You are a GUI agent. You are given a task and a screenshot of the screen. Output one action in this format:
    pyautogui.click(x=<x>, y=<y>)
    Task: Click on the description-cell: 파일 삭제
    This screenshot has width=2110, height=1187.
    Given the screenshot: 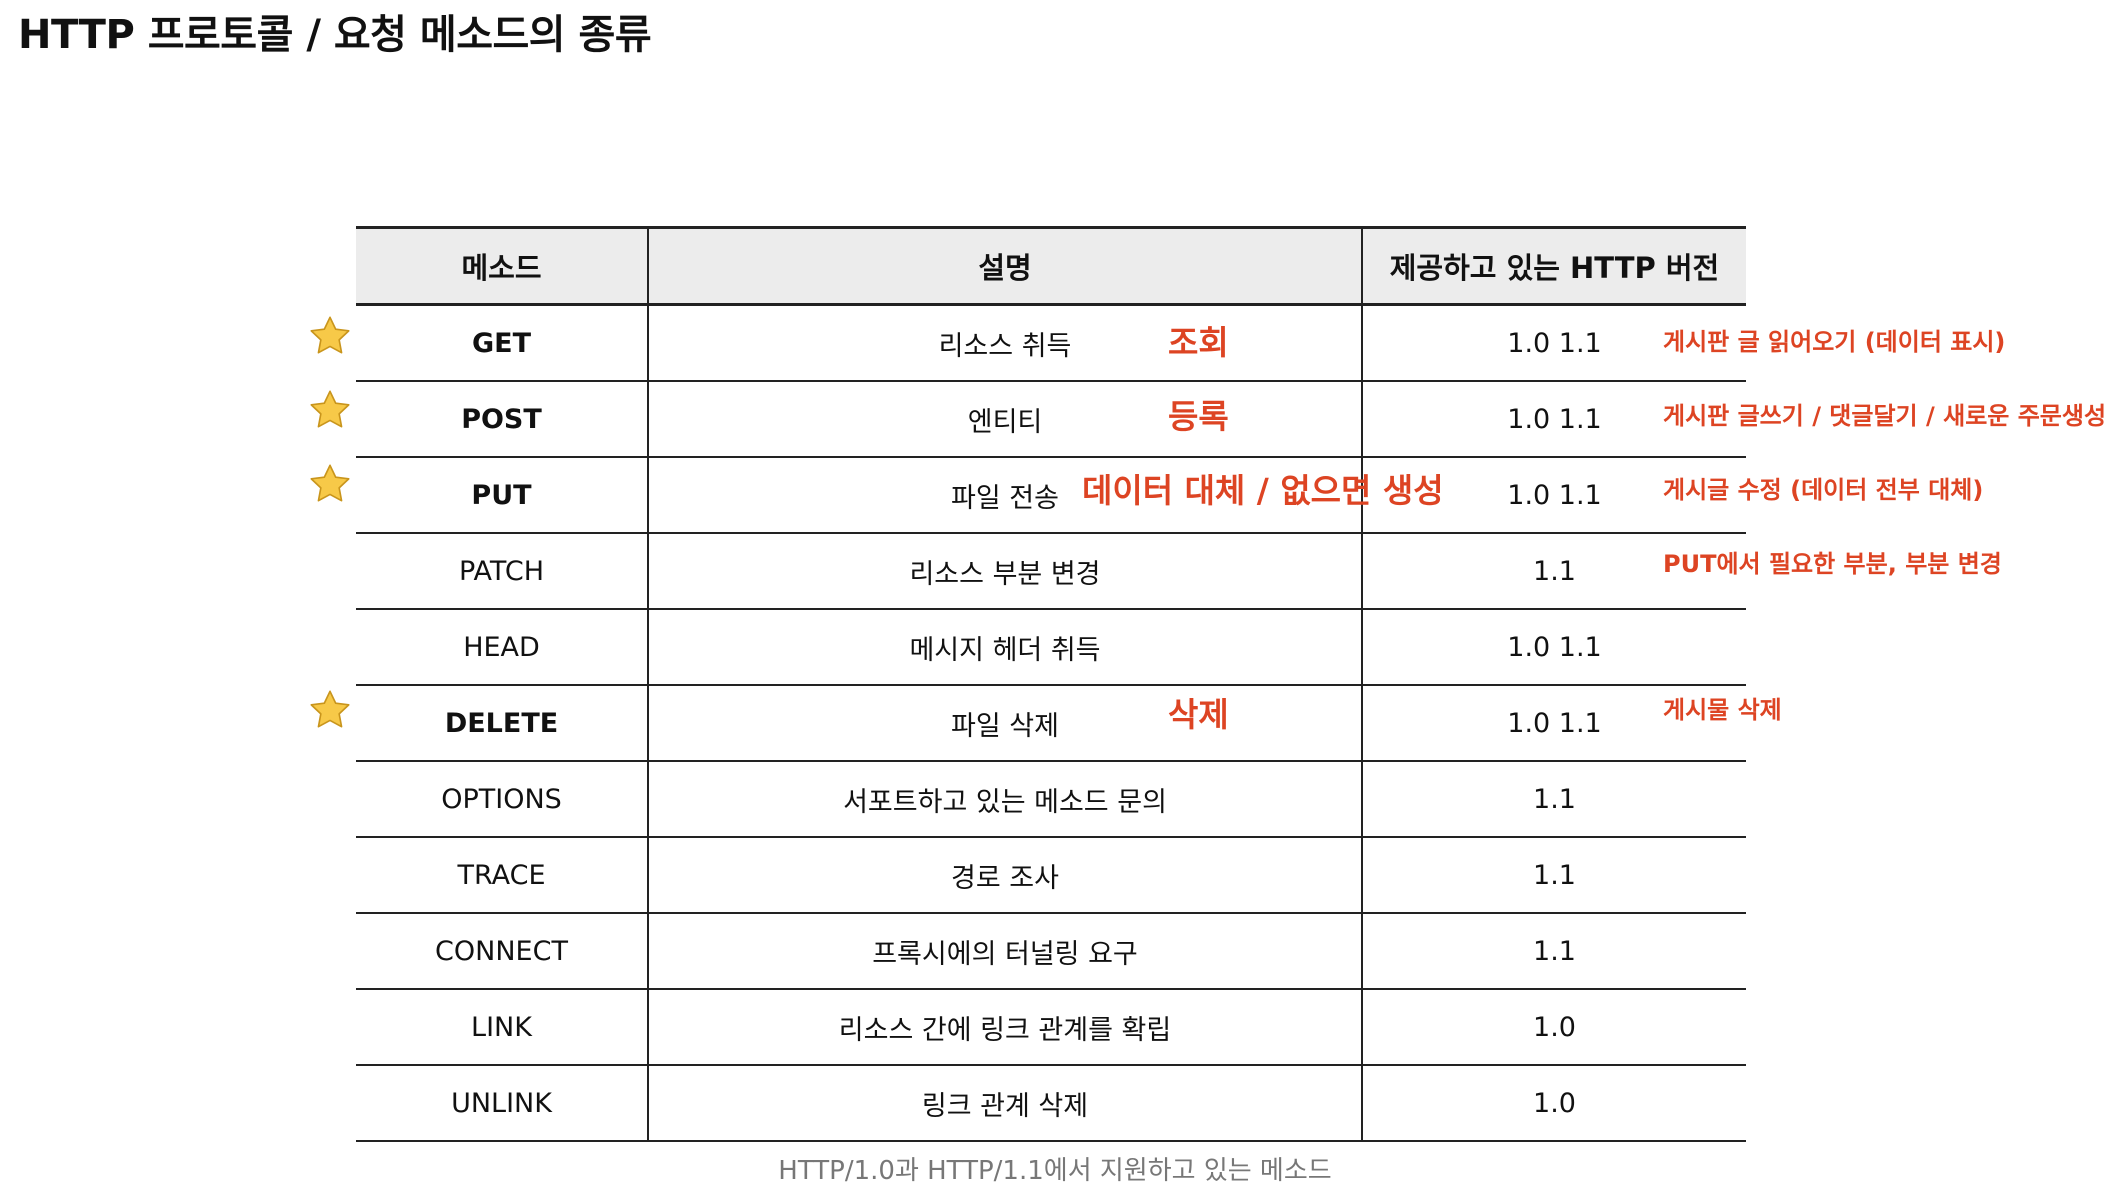 What is the action you would take?
    pyautogui.click(x=1005, y=723)
    